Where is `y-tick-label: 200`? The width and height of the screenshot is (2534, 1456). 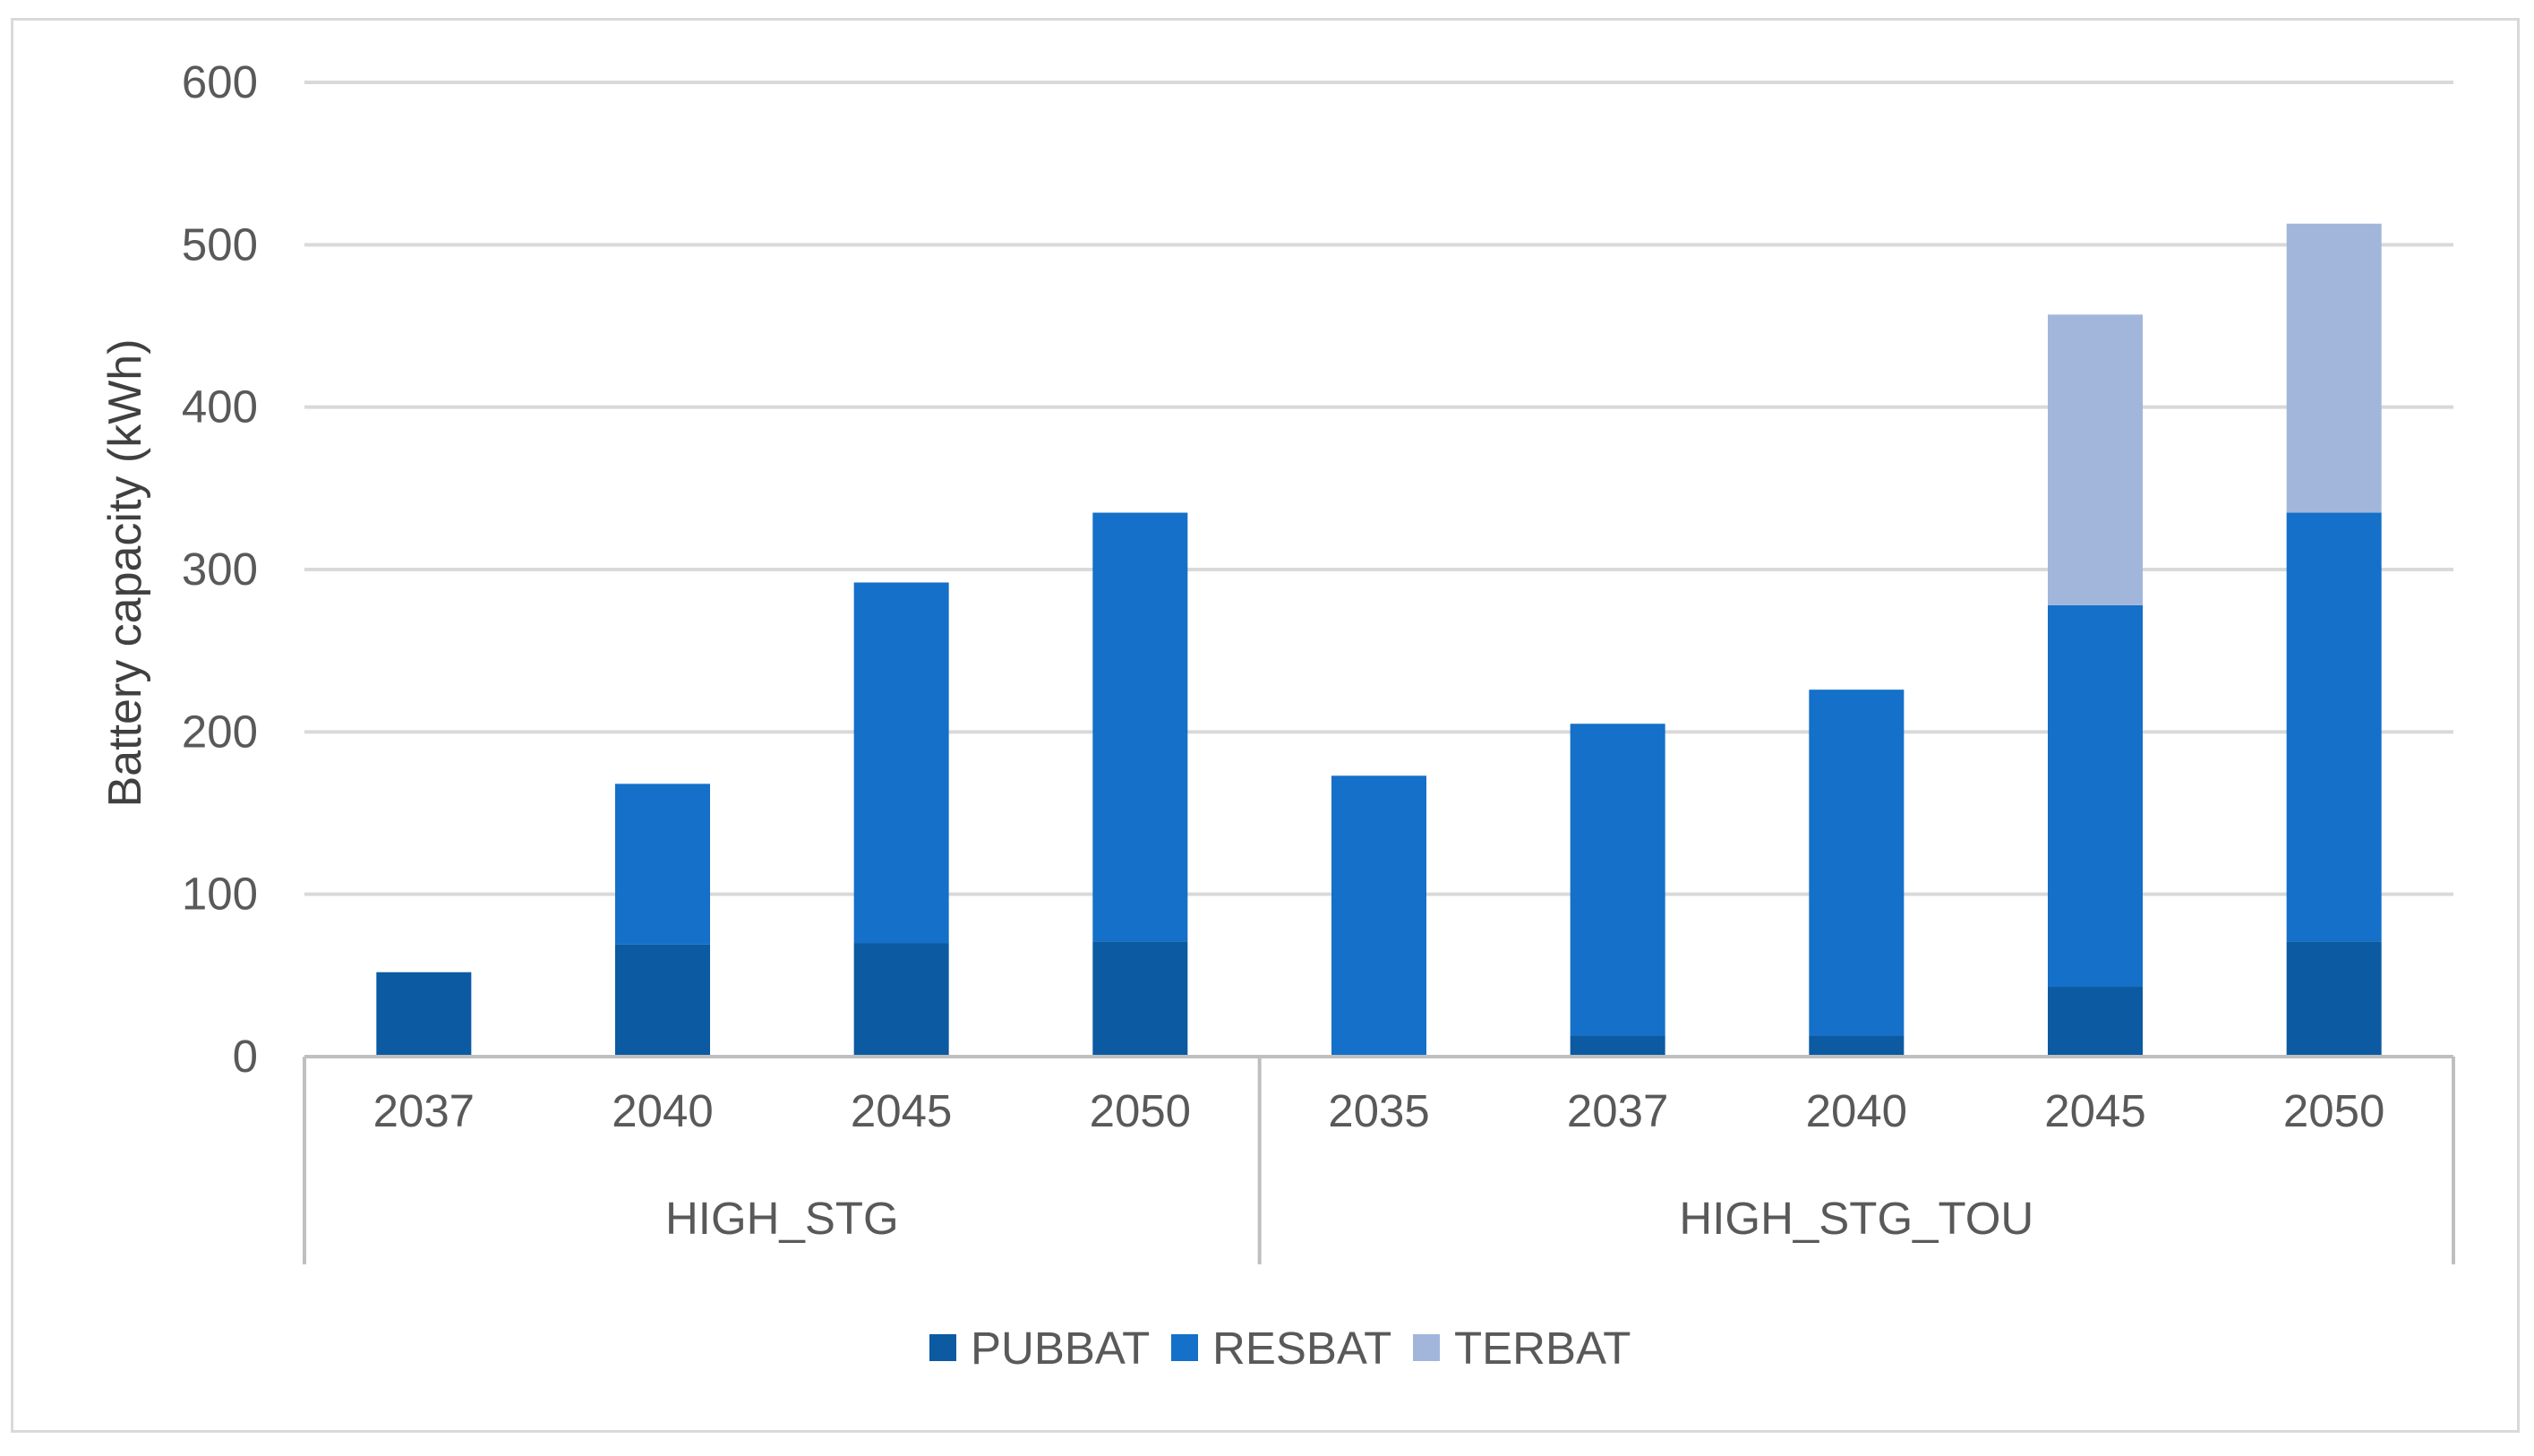 y-tick-label: 200 is located at coordinates (220, 731).